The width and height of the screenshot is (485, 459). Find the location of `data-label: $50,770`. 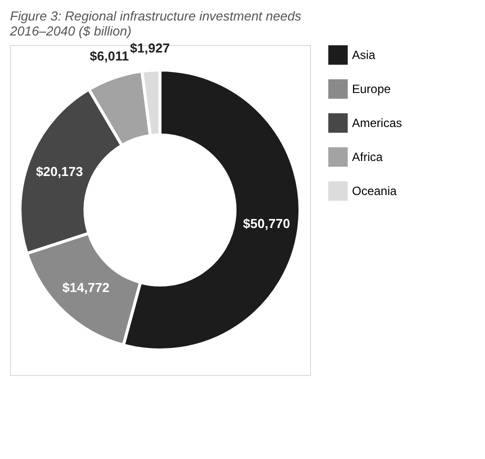

data-label: $50,770 is located at coordinates (266, 224).